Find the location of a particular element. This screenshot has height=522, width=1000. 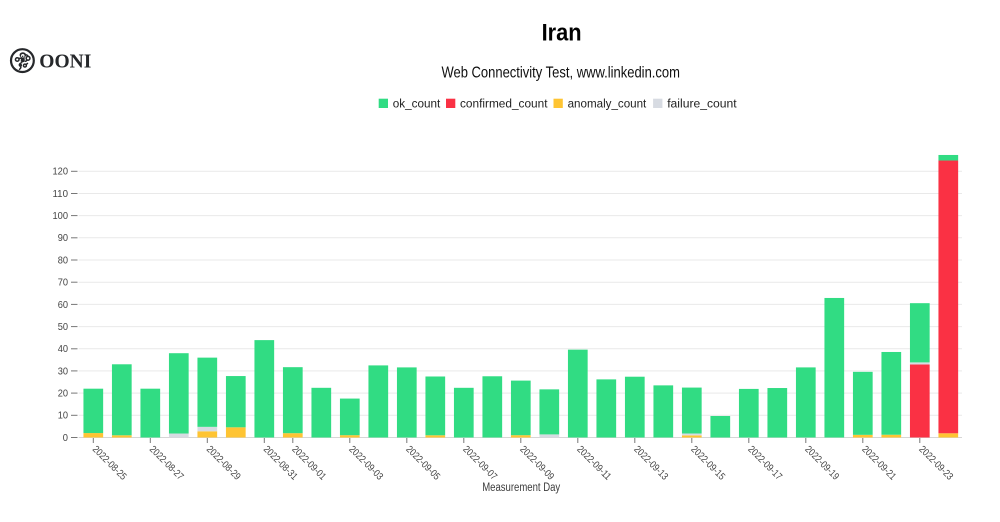

svg-text: 60 is located at coordinates (63, 305).